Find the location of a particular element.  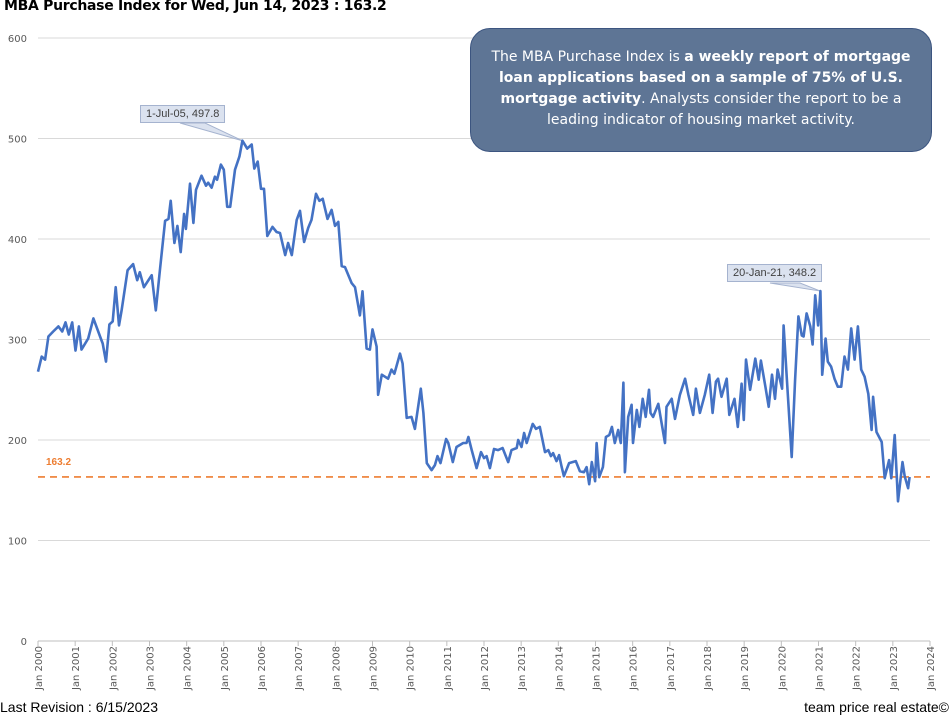

y-tick-label: 600 is located at coordinates (17, 39).